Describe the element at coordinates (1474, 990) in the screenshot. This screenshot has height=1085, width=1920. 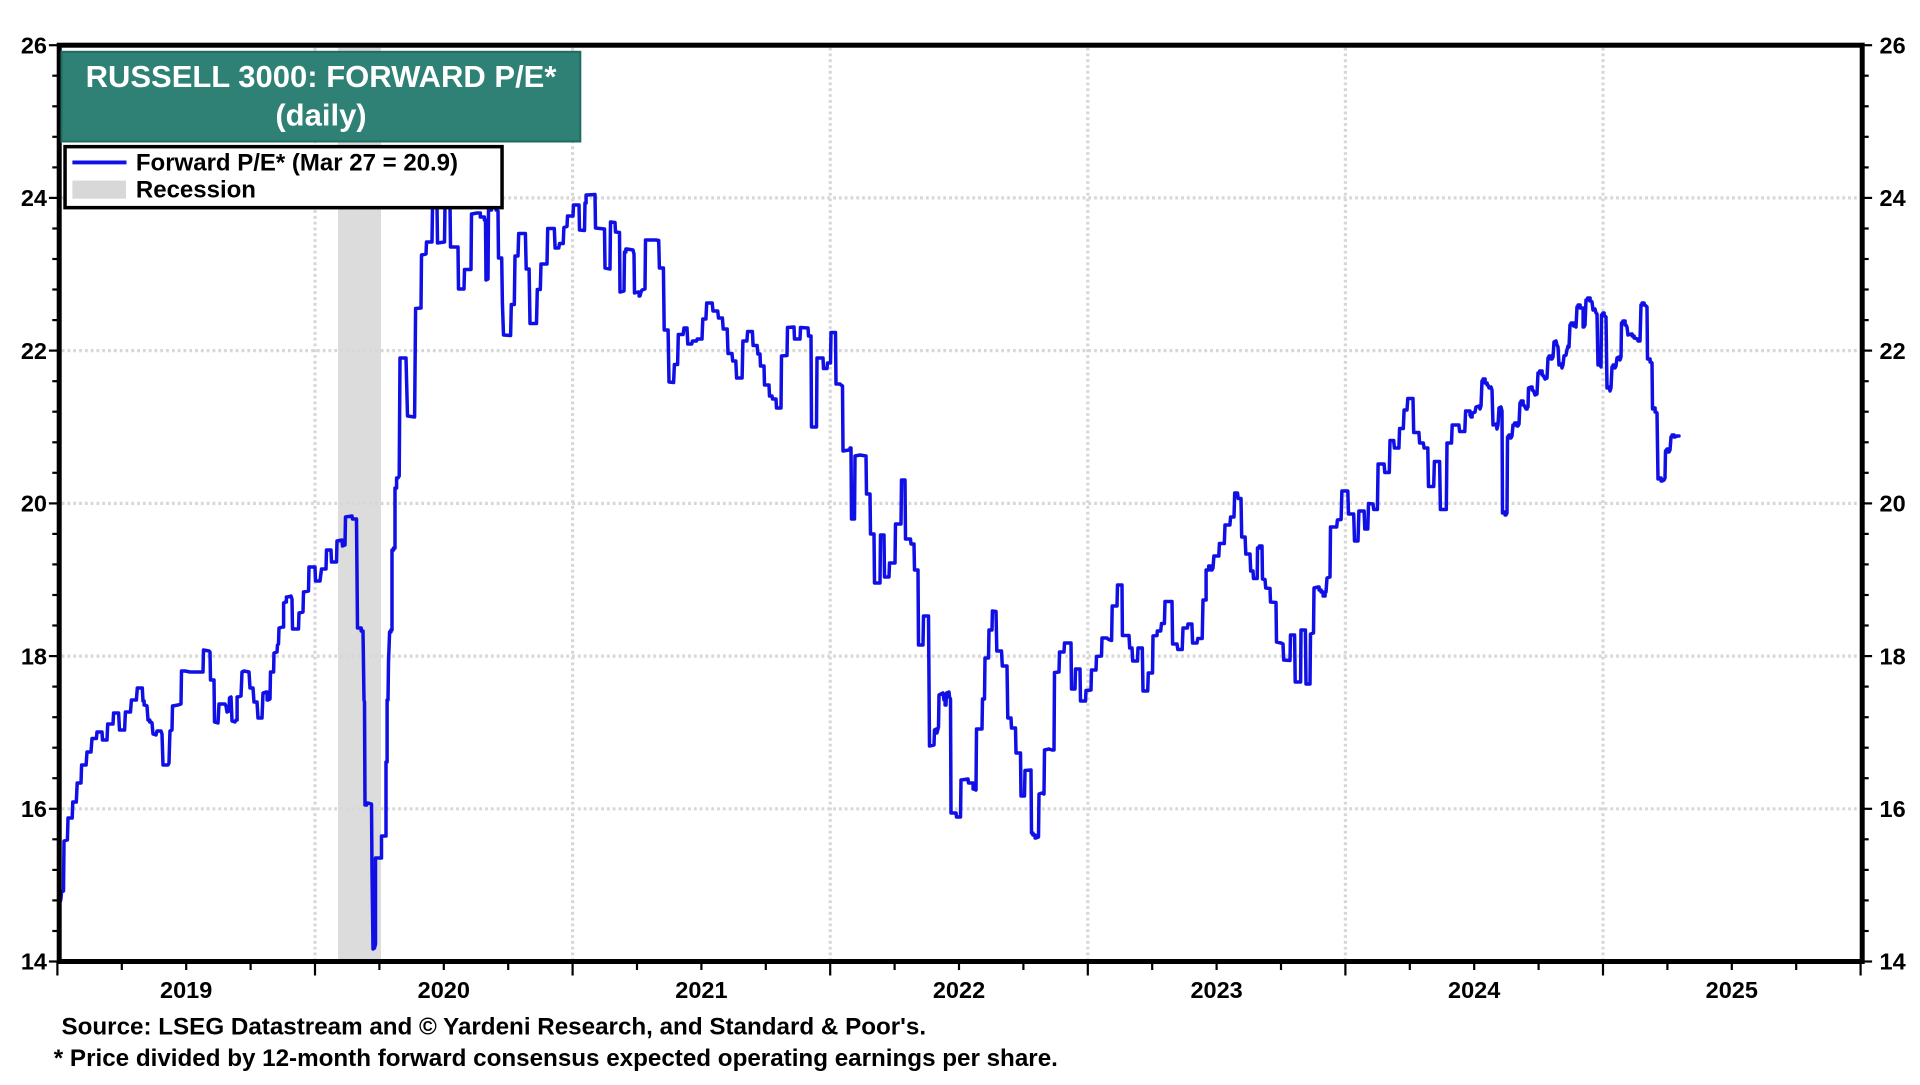
I see `svg-text: 2024` at that location.